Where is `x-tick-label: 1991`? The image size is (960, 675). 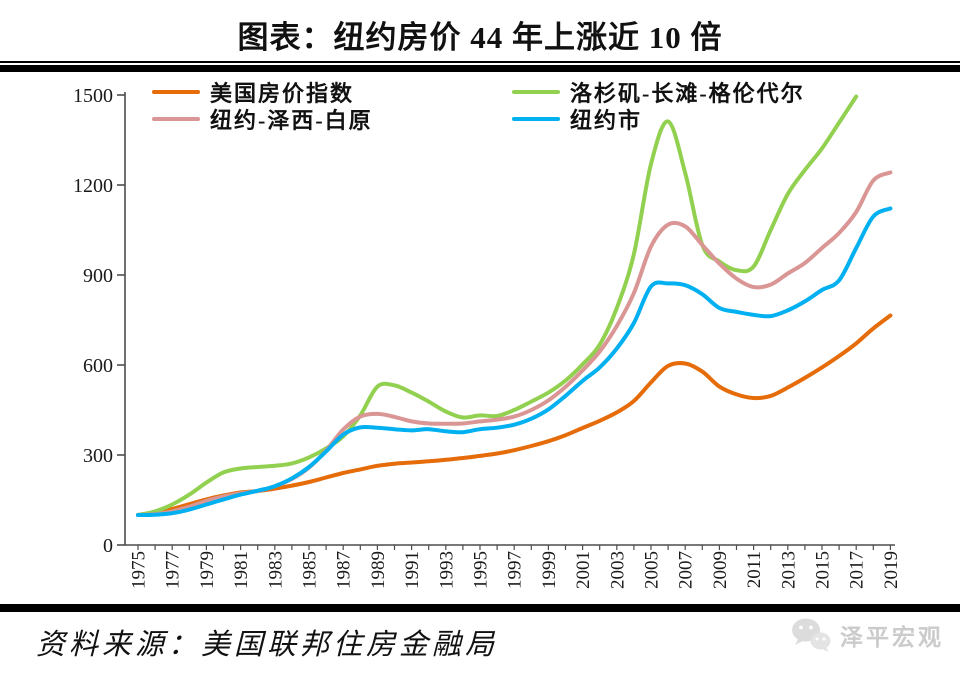
x-tick-label: 1991 is located at coordinates (412, 570).